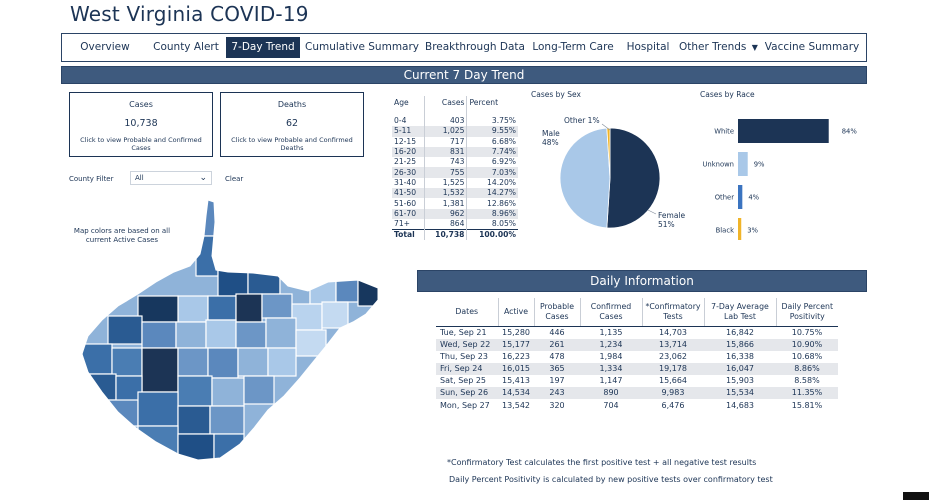 This screenshot has height=500, width=929. What do you see at coordinates (633, 178) in the screenshot?
I see `pie-slice-female` at bounding box center [633, 178].